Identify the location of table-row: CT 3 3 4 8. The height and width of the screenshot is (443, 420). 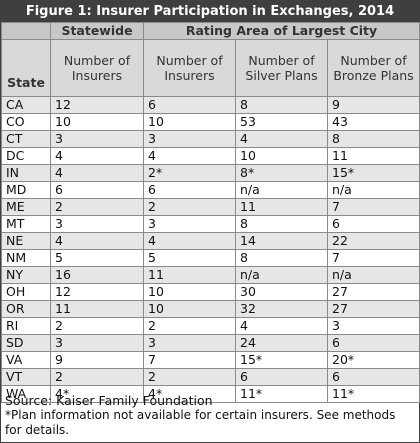
(210, 139).